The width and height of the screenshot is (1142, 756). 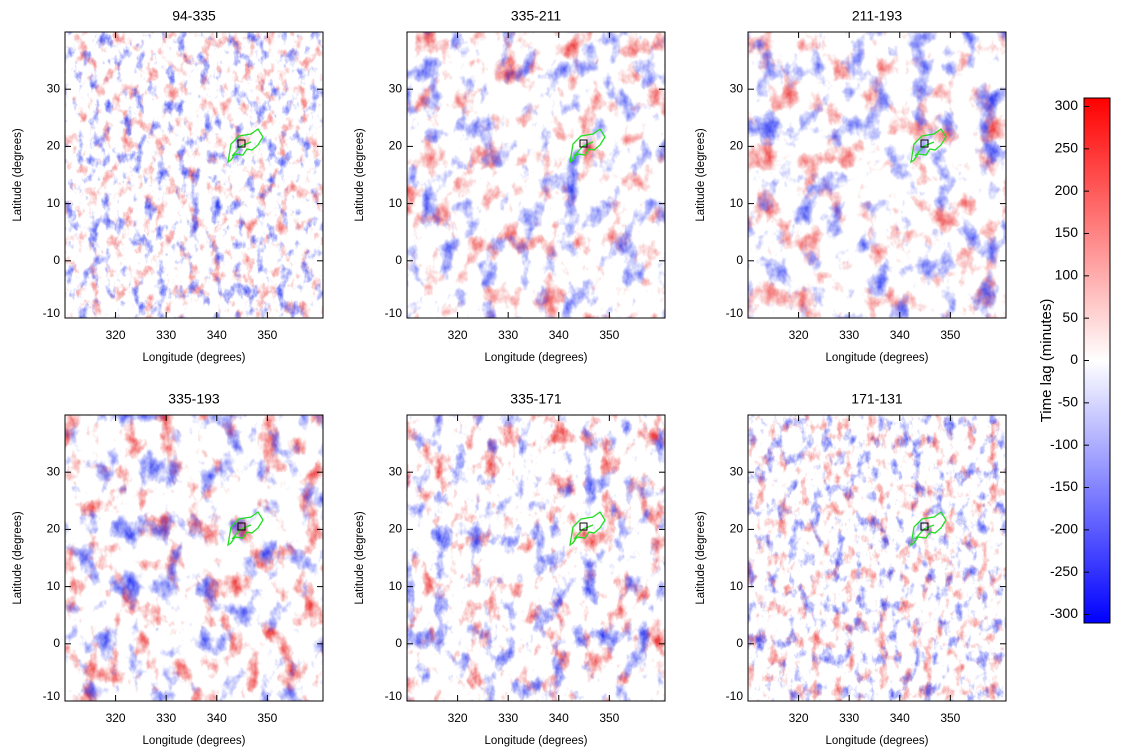 I want to click on panel-title: 171-131, so click(x=877, y=399).